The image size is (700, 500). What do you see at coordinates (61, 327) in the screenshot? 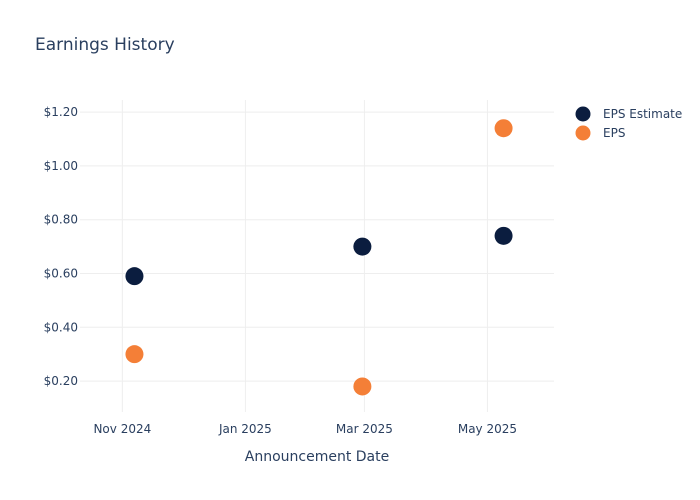
I see `y-tick-label: $0.40` at bounding box center [61, 327].